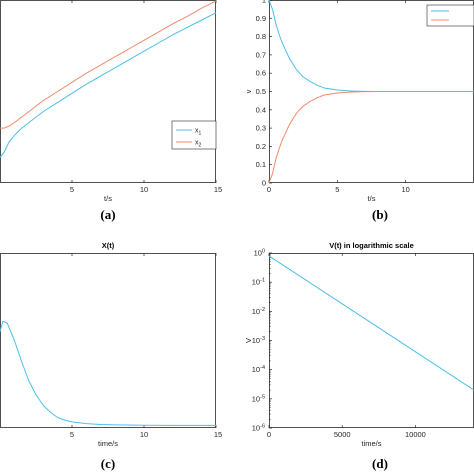 This screenshot has width=474, height=474. I want to click on panel-title-d: V(t) in logarithmic scale, so click(371, 245).